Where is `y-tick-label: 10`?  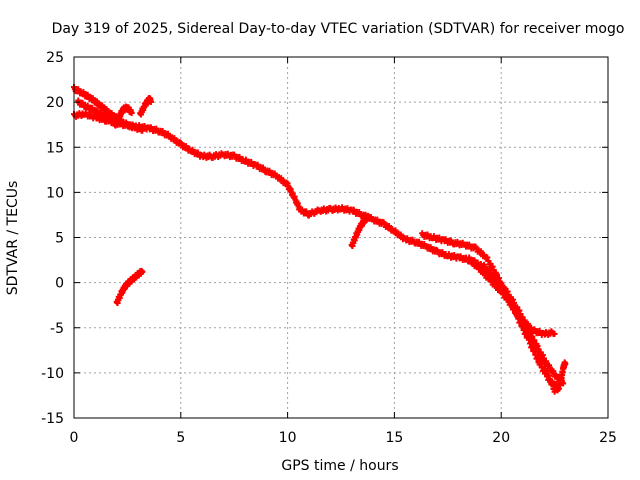 y-tick-label: 10 is located at coordinates (55, 193).